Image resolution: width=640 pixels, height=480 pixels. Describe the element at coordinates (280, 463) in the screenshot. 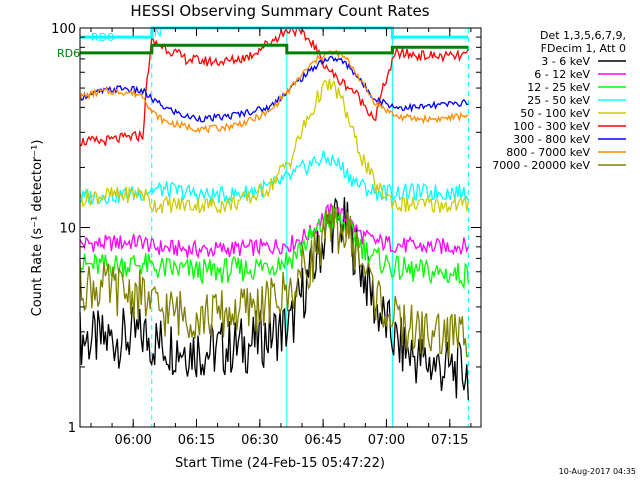

I see `x-axis-label: Start Time (24-Feb-15 05:47:22)` at that location.